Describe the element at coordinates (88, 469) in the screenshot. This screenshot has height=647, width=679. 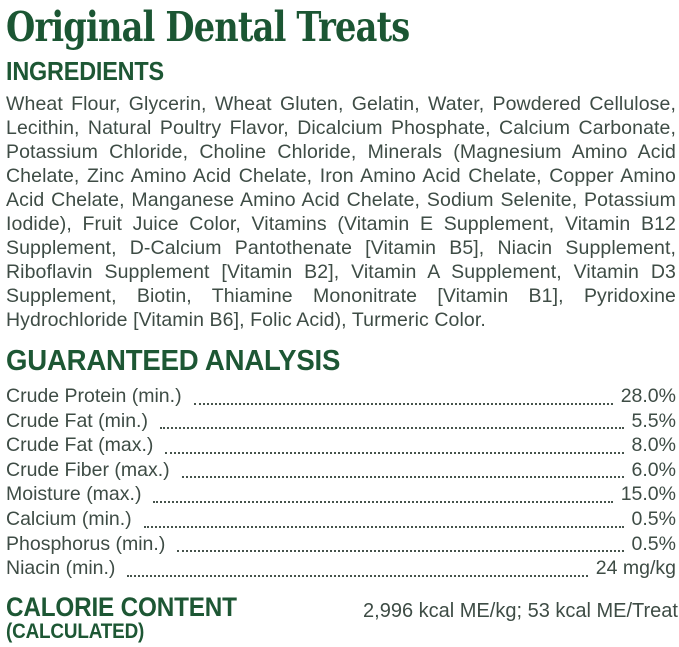
I see `analysis-row-label: Crude Fiber (max.)` at that location.